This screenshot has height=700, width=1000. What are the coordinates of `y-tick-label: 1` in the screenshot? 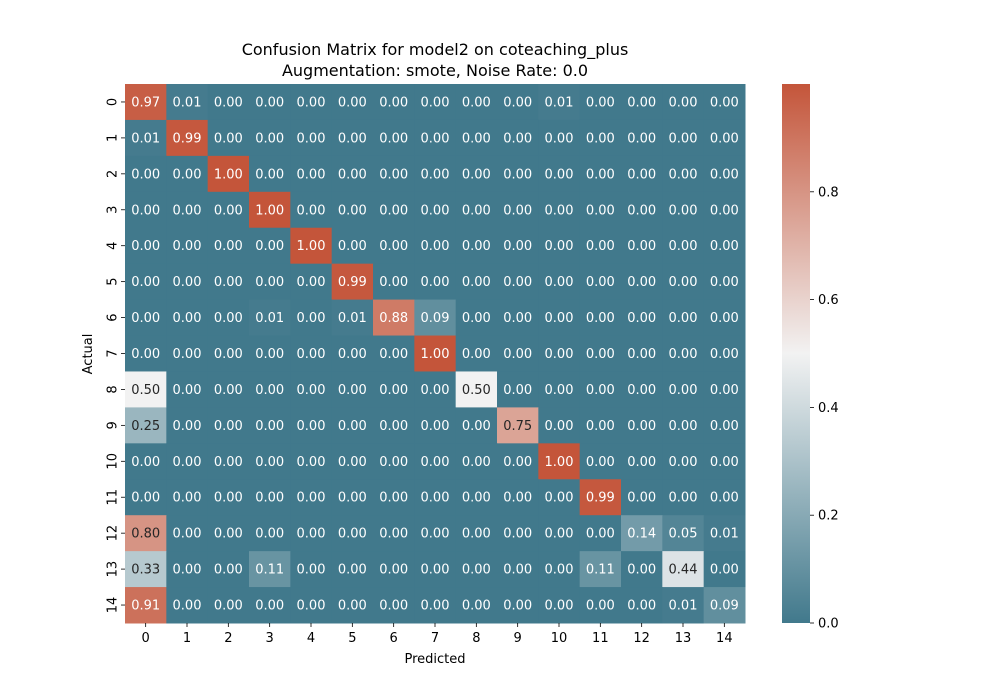 It's located at (113, 138).